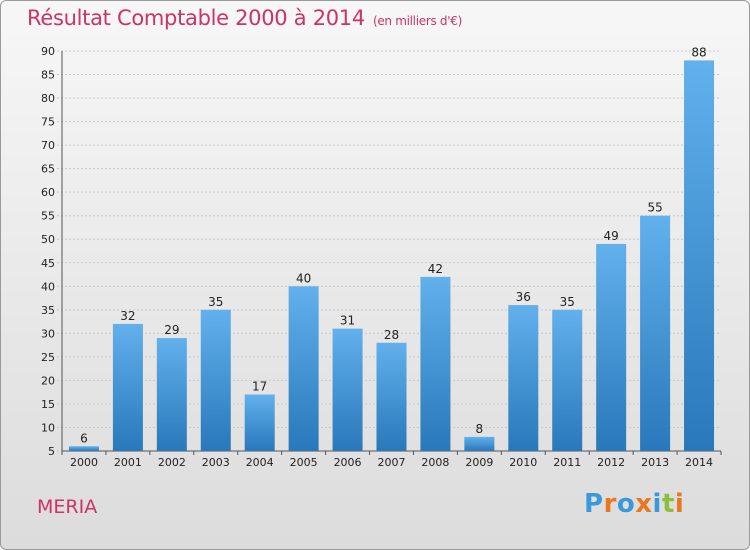 The height and width of the screenshot is (550, 750). What do you see at coordinates (611, 347) in the screenshot?
I see `bar-2012` at bounding box center [611, 347].